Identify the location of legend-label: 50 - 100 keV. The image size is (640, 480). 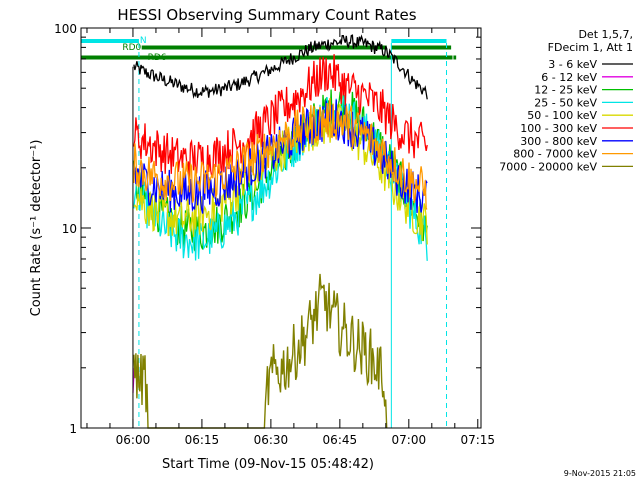
(562, 115).